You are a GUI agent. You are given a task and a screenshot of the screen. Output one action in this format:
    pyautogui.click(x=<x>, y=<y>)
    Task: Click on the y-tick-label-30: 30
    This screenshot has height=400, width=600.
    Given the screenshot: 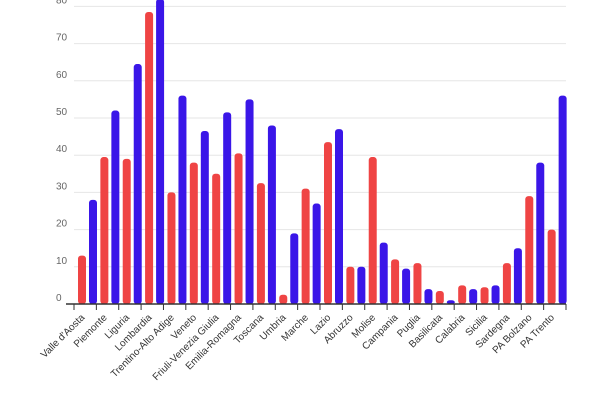 What is the action you would take?
    pyautogui.click(x=62, y=186)
    